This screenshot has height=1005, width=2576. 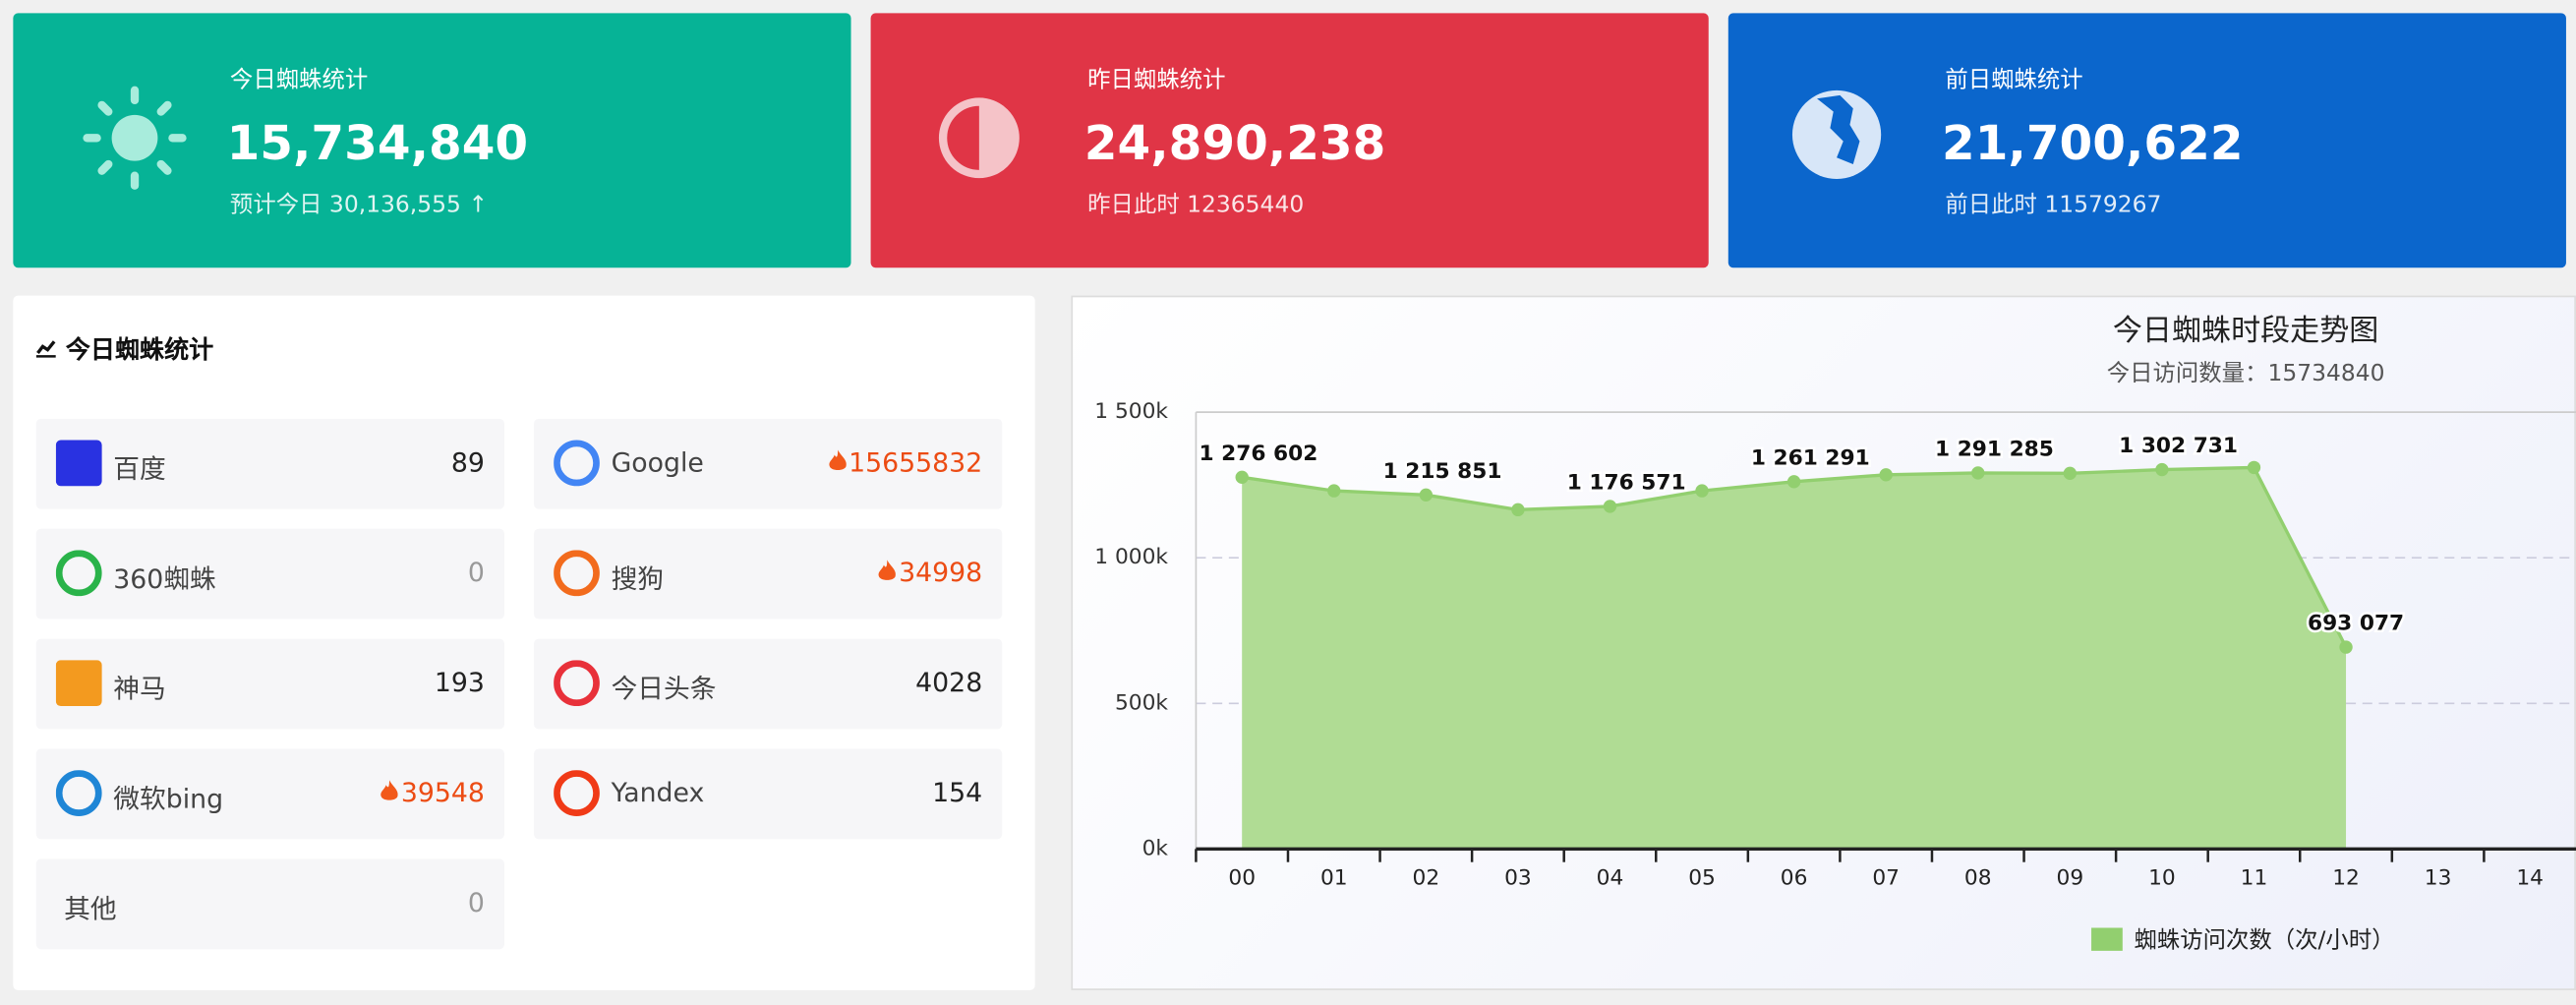 What do you see at coordinates (139, 349) in the screenshot?
I see `panel-title: 今日蜘蛛统计` at bounding box center [139, 349].